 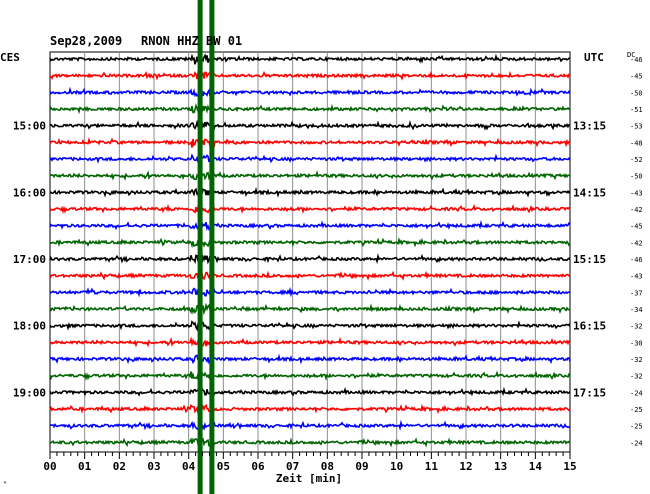 I want to click on x-tick-label: 08, so click(x=327, y=466).